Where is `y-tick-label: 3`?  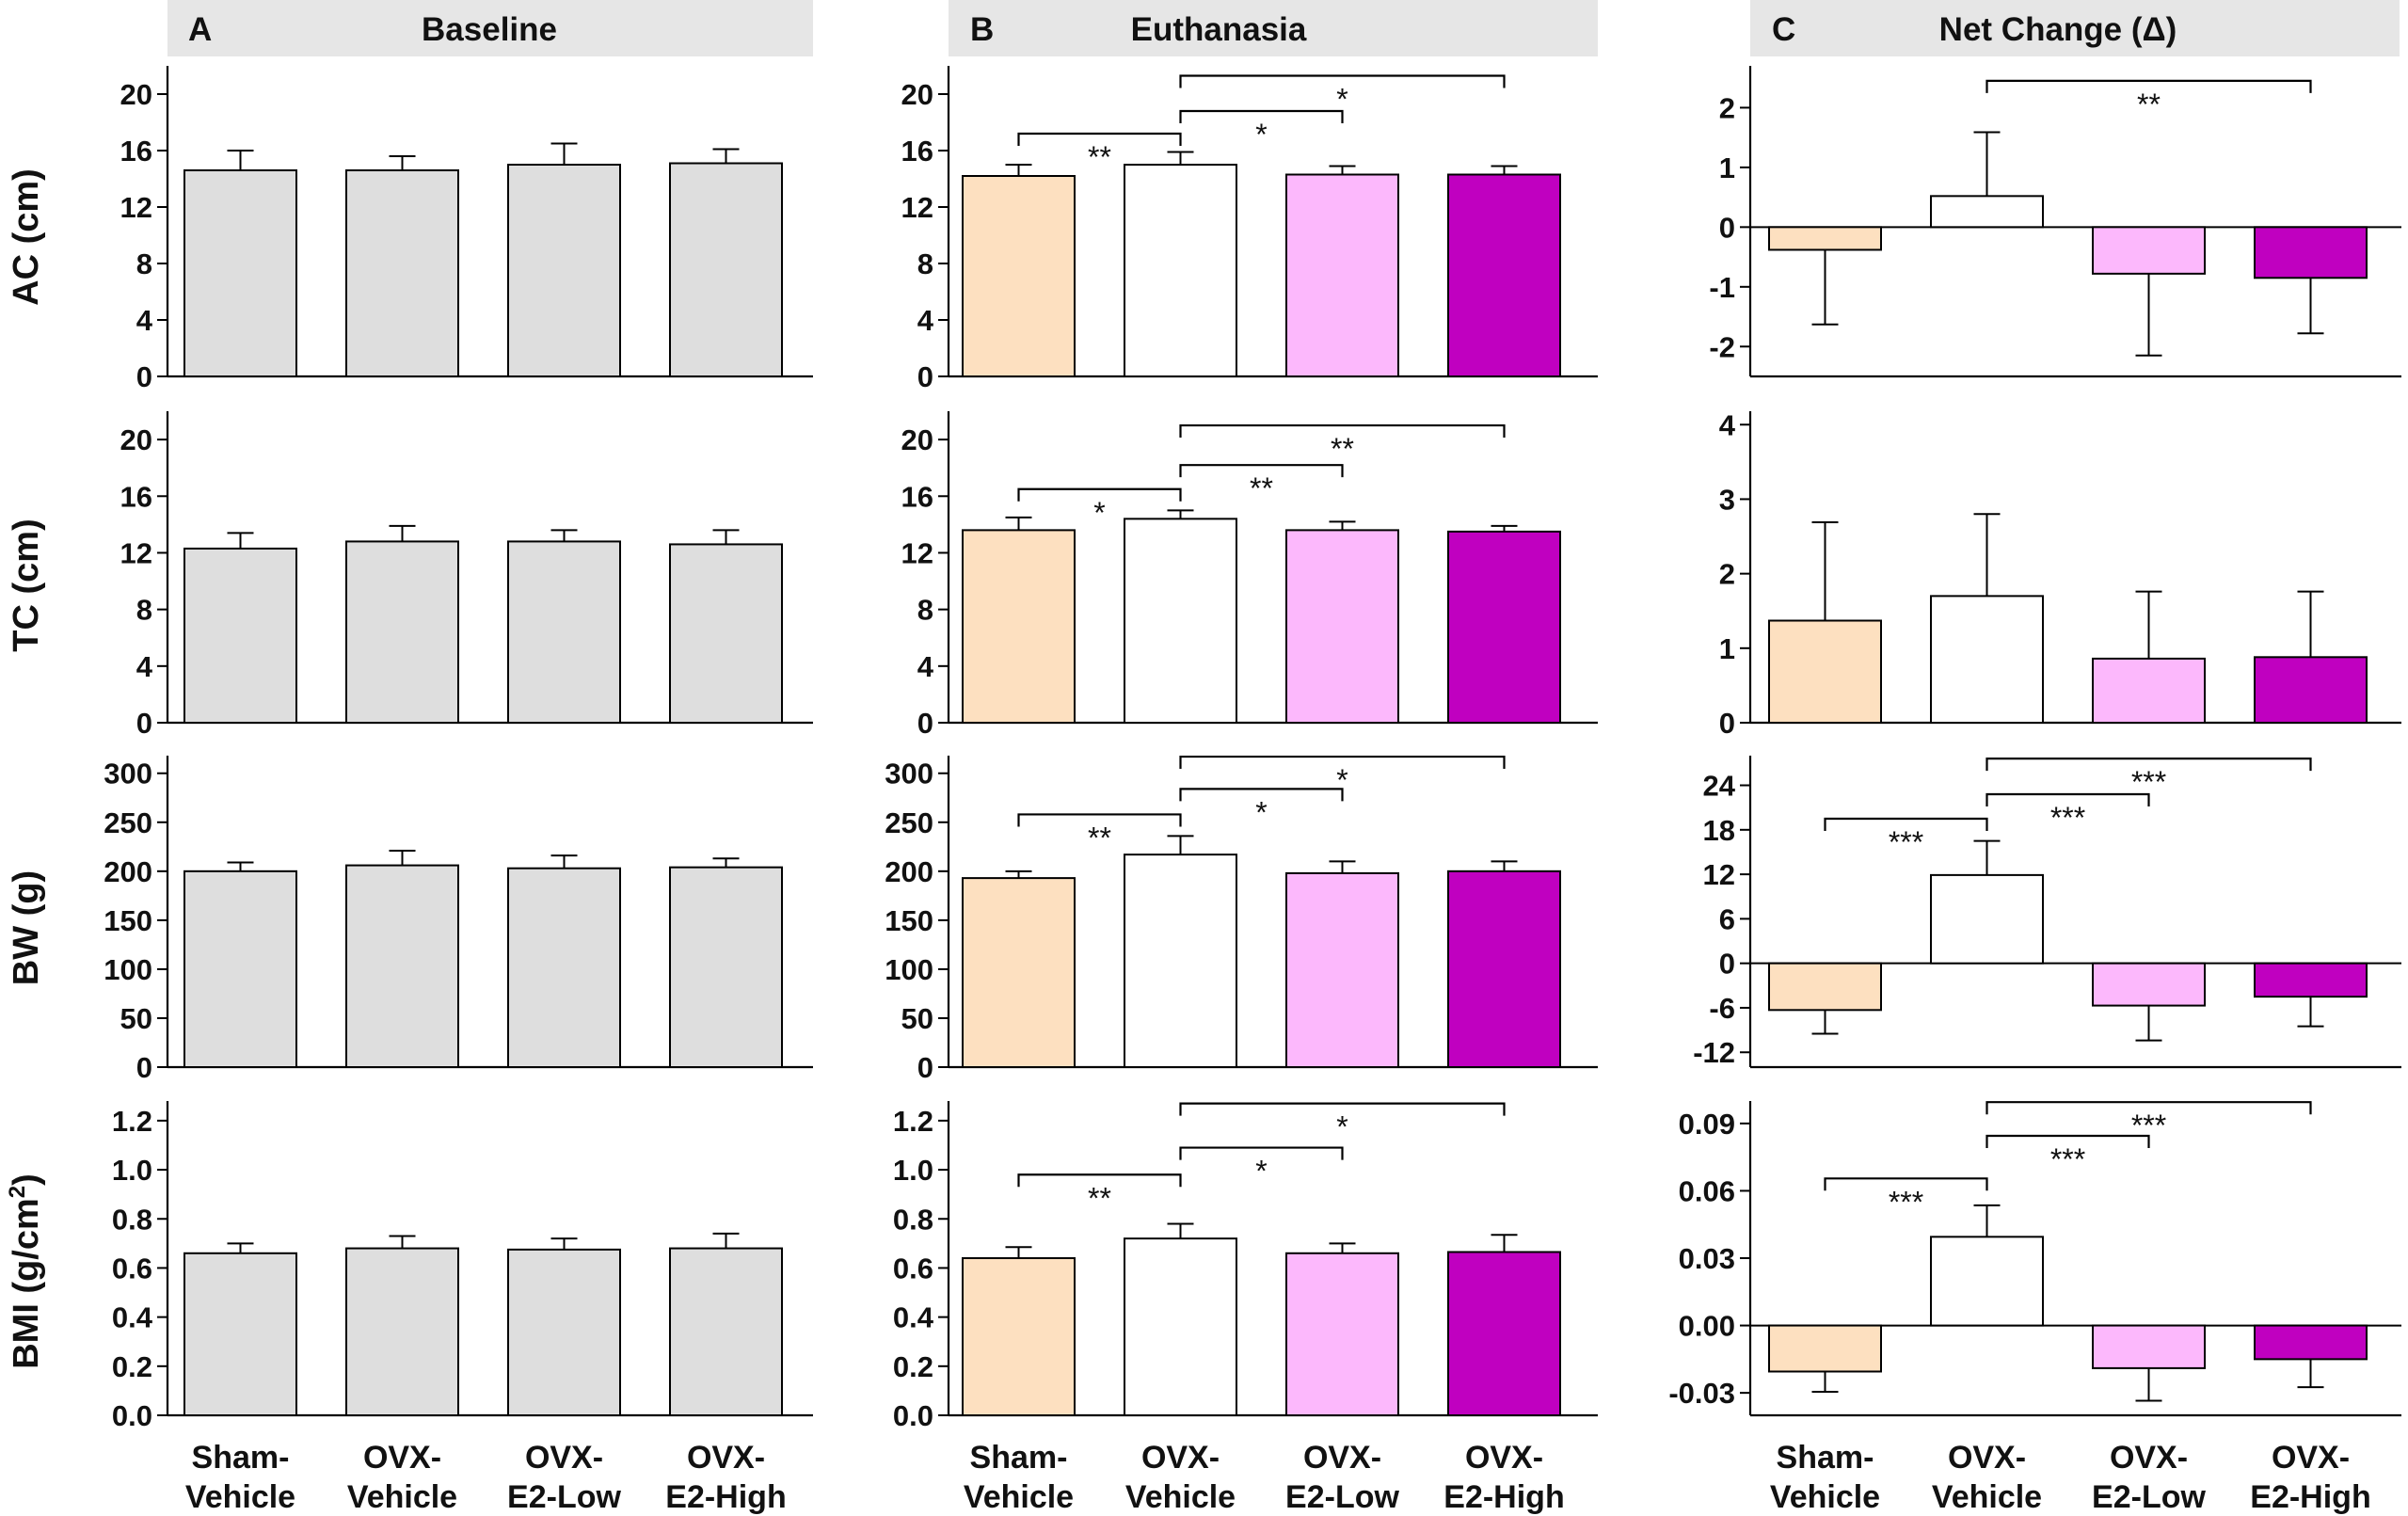 y-tick-label: 3 is located at coordinates (1727, 499).